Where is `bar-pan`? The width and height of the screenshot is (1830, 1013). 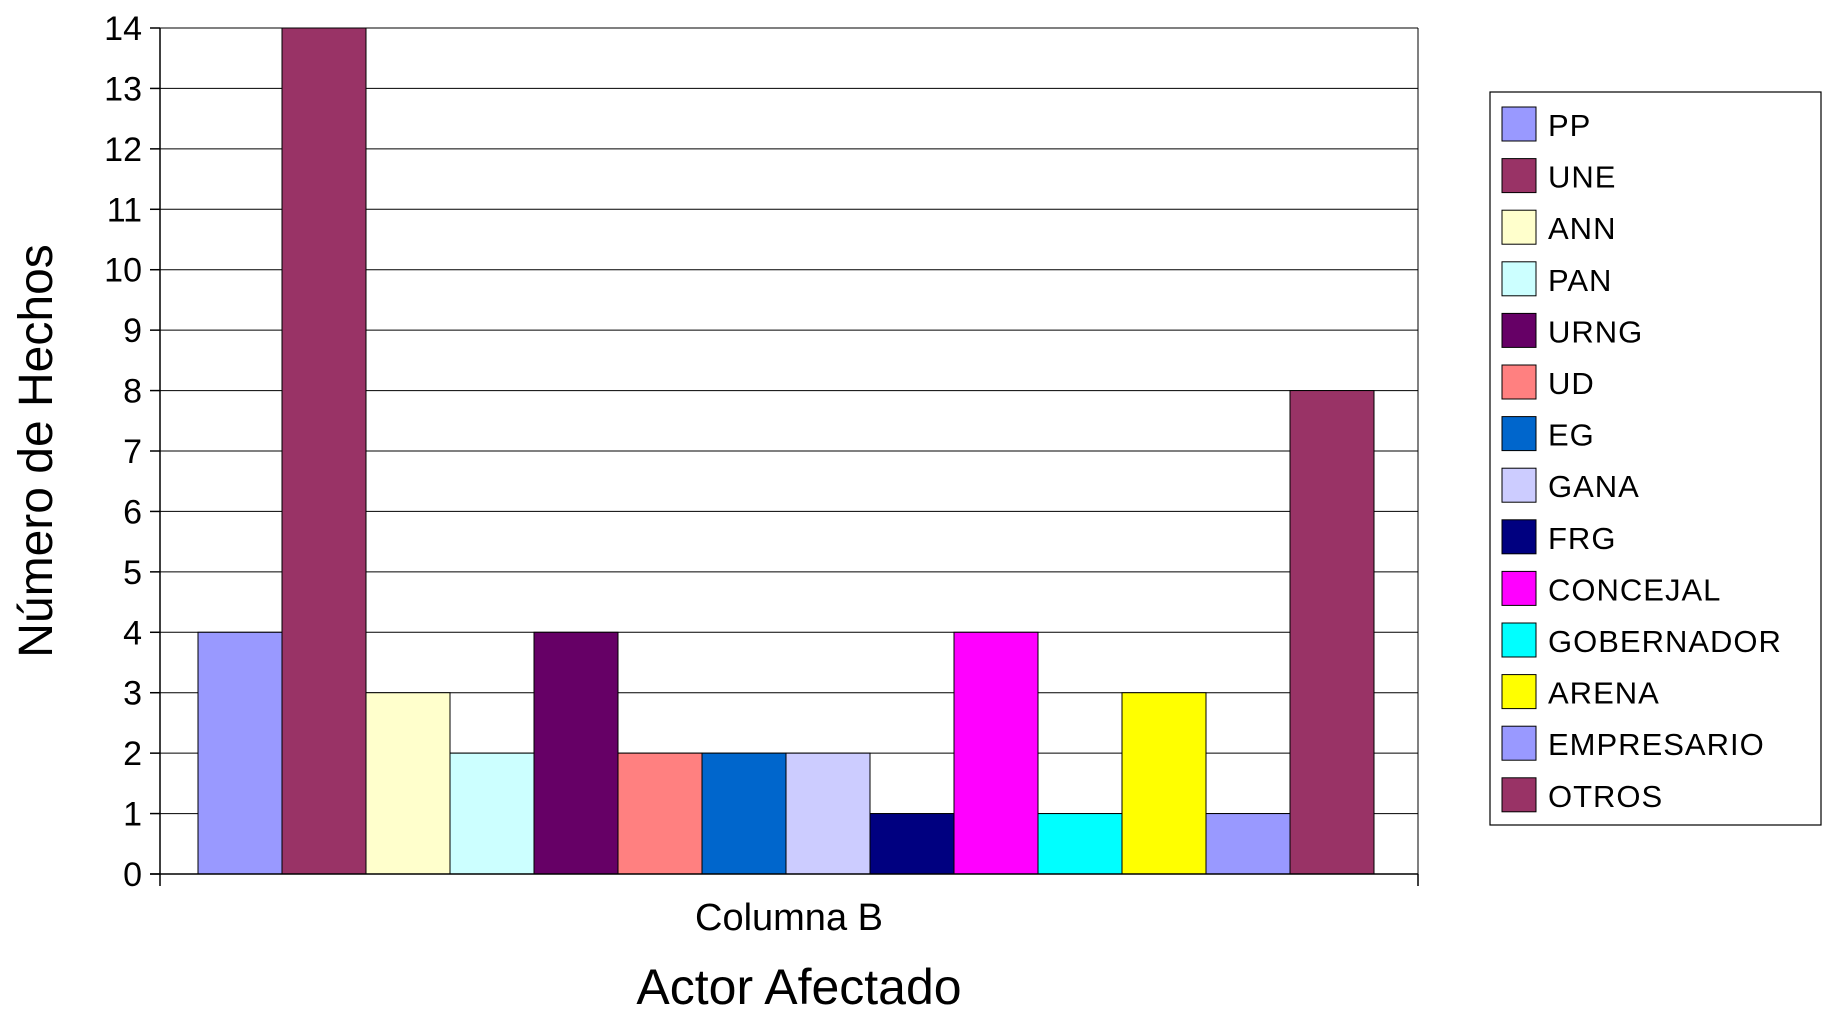
bar-pan is located at coordinates (492, 813).